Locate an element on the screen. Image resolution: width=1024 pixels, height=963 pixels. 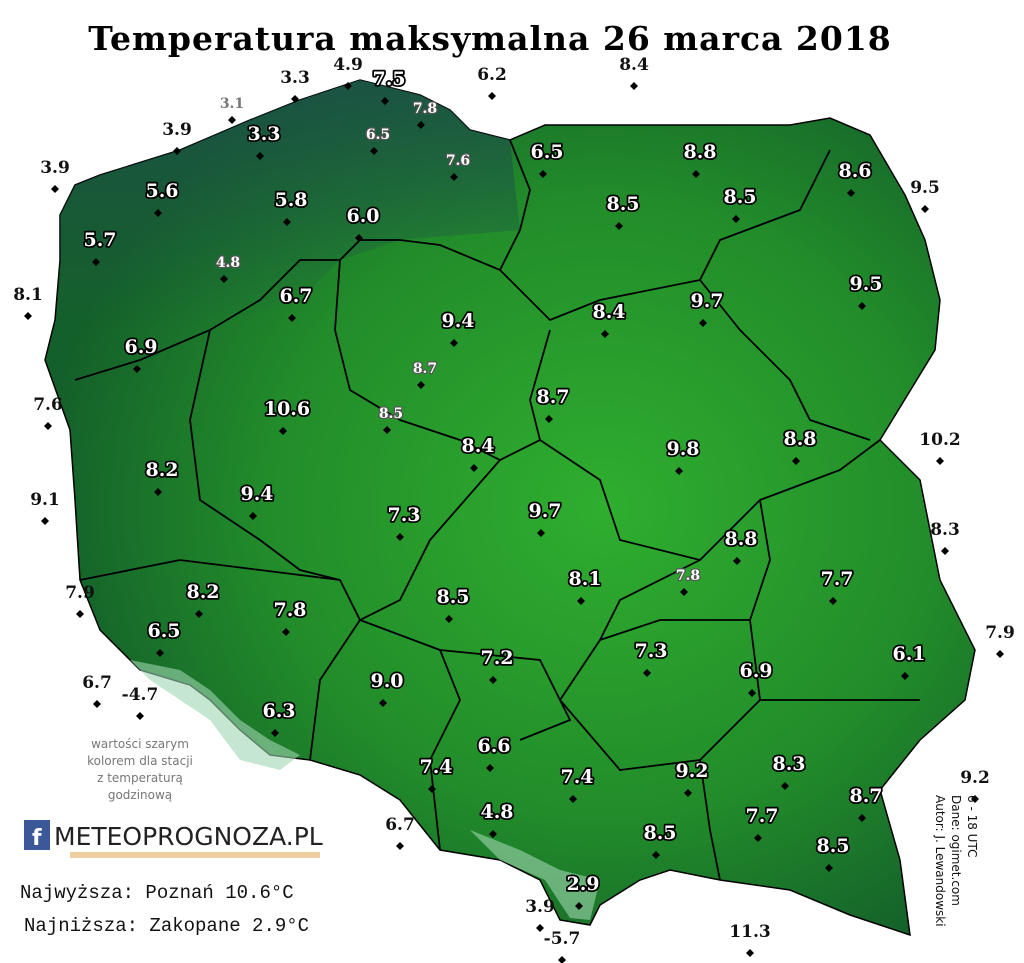
credit: 6 - 18 UTC is located at coordinates (972, 826).